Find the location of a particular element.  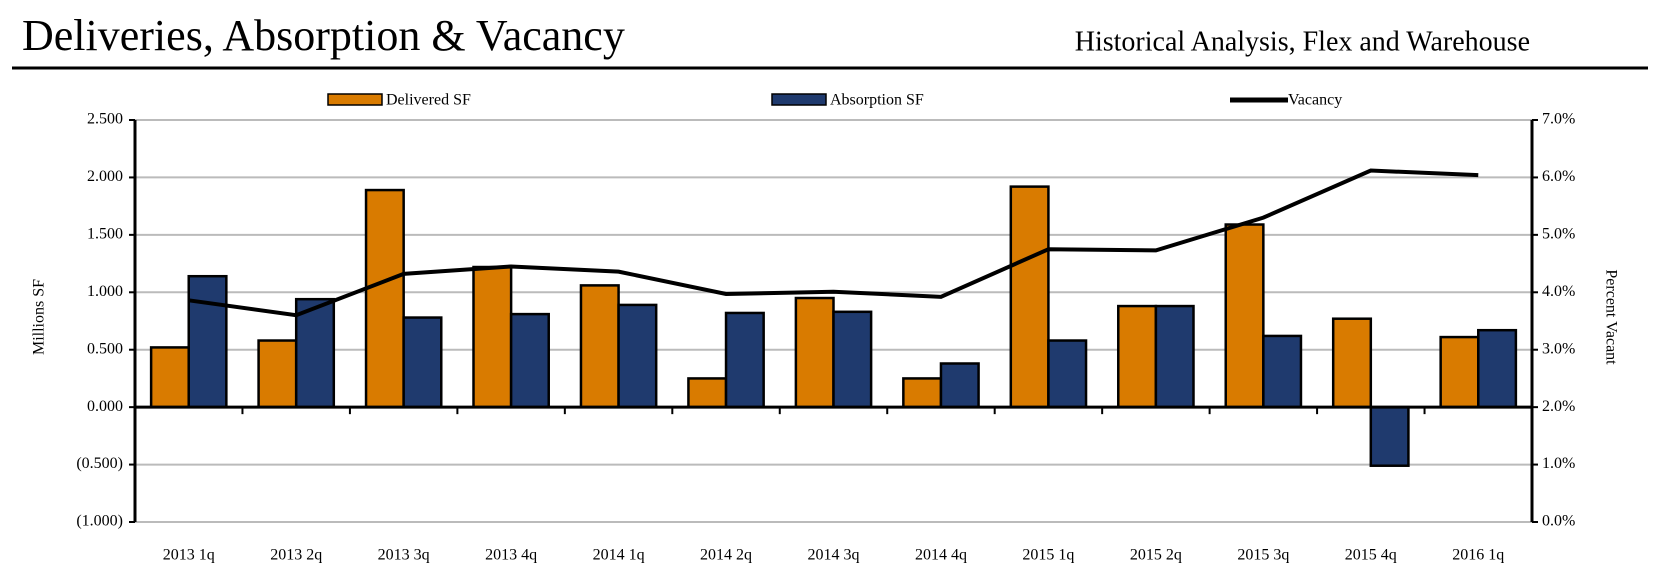

x-tick-label: 2015 1q is located at coordinates (1048, 555).